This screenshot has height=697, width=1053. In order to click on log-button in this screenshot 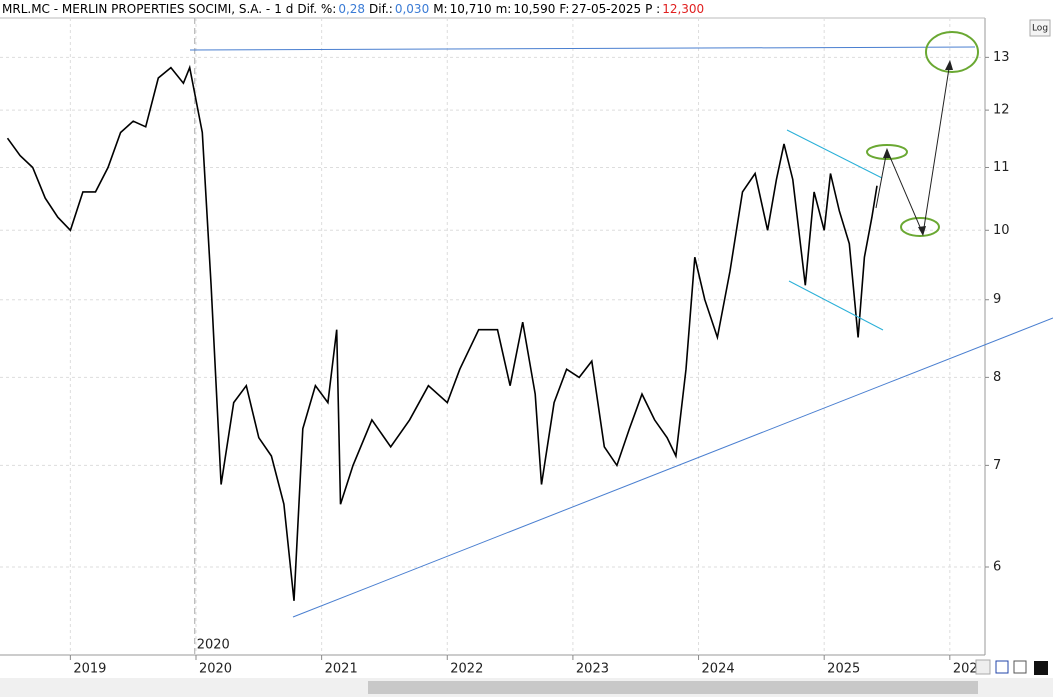, I will do `click(1040, 28)`.